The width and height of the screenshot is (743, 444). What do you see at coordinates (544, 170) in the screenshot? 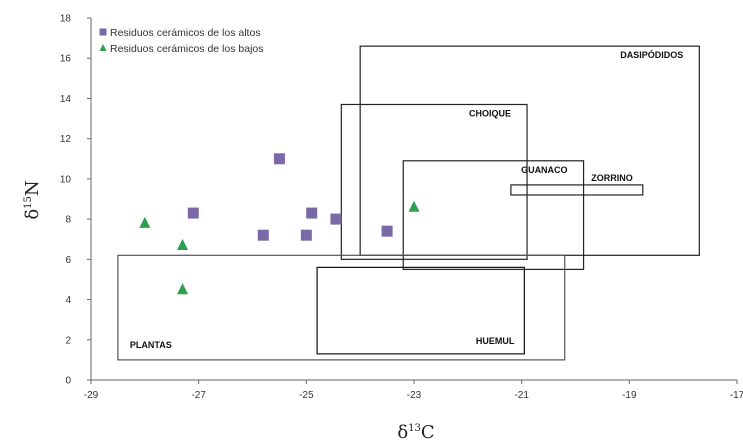
I see `region-guanaco-label: GUANACO` at bounding box center [544, 170].